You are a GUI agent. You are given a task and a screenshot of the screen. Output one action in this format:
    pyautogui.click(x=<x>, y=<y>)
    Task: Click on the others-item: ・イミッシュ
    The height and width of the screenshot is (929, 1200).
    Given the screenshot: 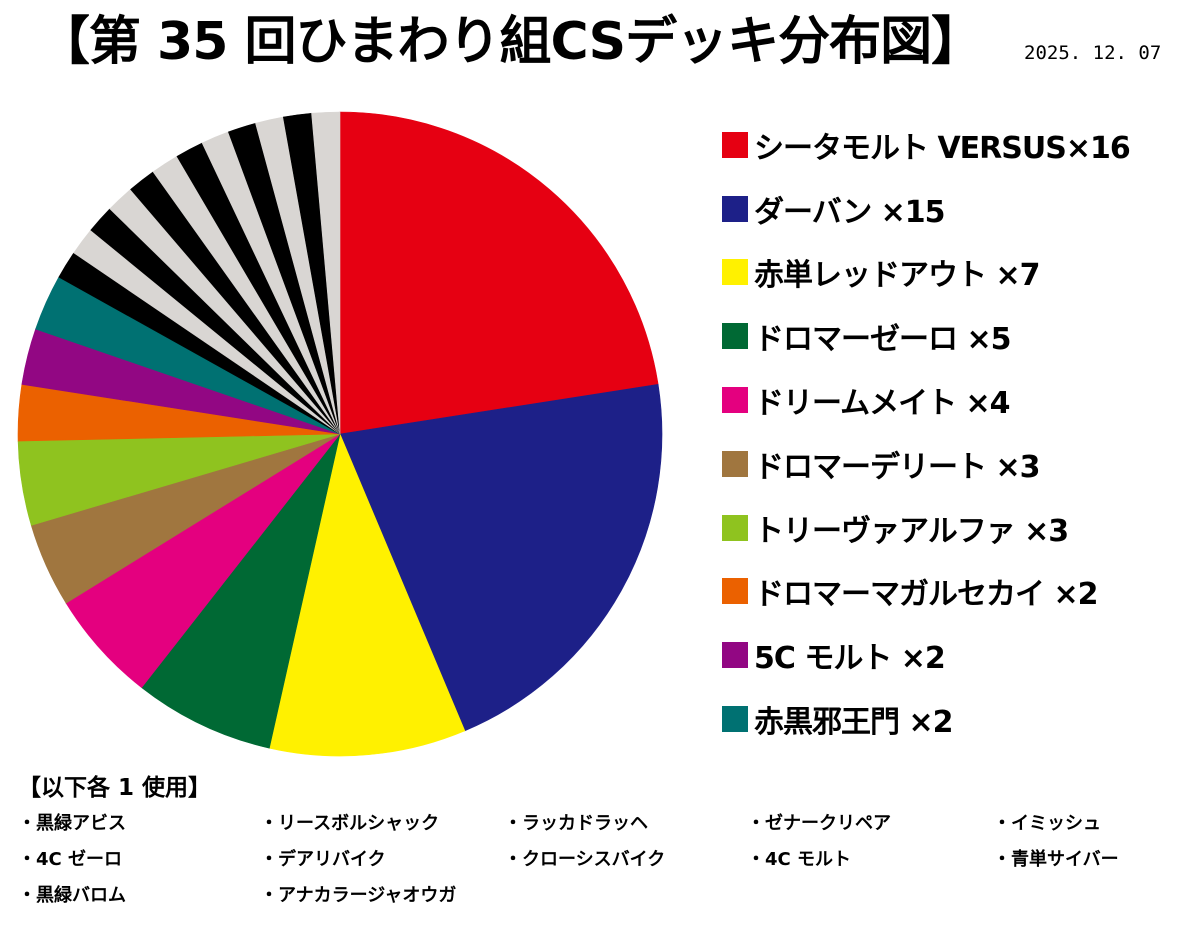 What is the action you would take?
    pyautogui.click(x=1047, y=823)
    